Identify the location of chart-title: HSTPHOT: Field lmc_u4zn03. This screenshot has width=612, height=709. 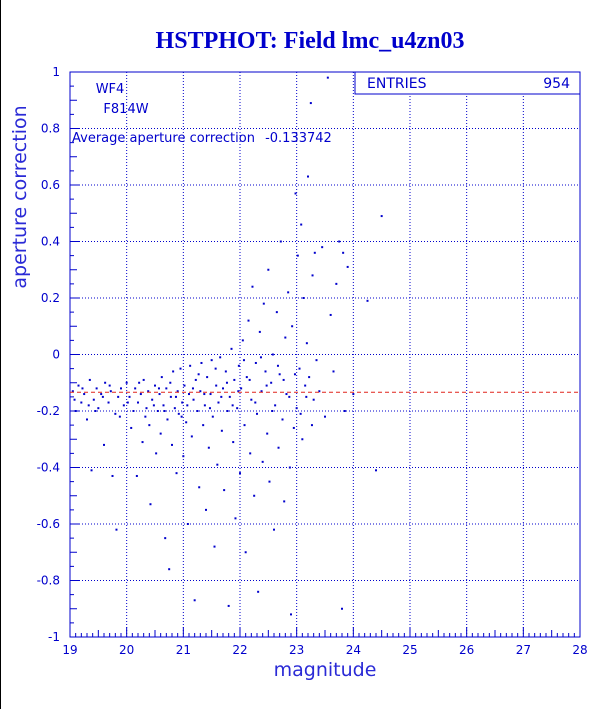
(310, 41).